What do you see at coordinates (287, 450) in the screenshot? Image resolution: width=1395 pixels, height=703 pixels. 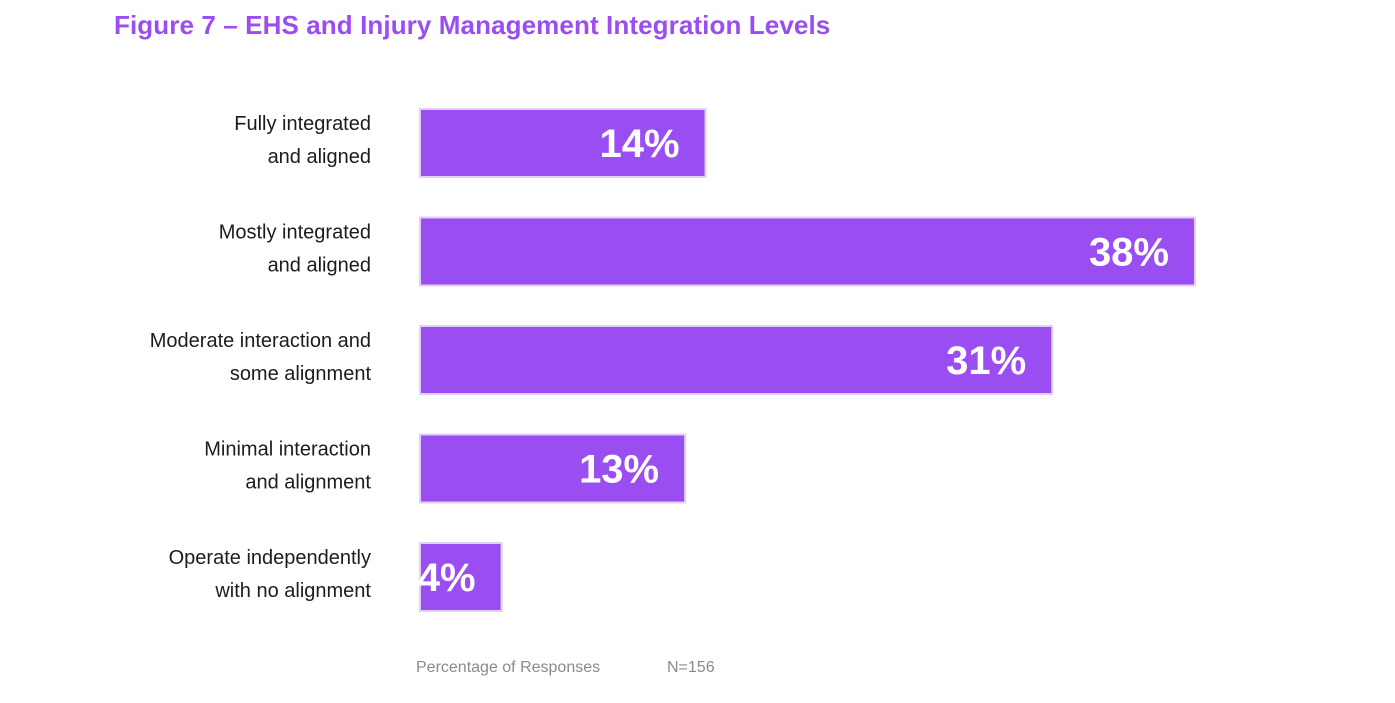 I see `category-label-line: Minimal interaction` at bounding box center [287, 450].